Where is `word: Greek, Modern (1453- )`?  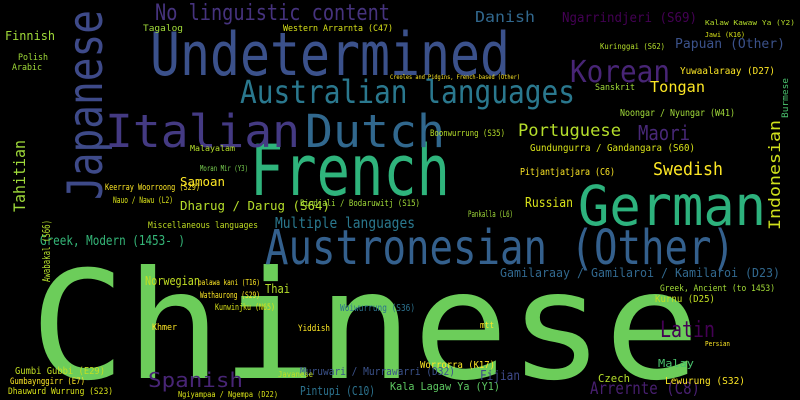
word: Greek, Modern (1453- ) is located at coordinates (112, 241).